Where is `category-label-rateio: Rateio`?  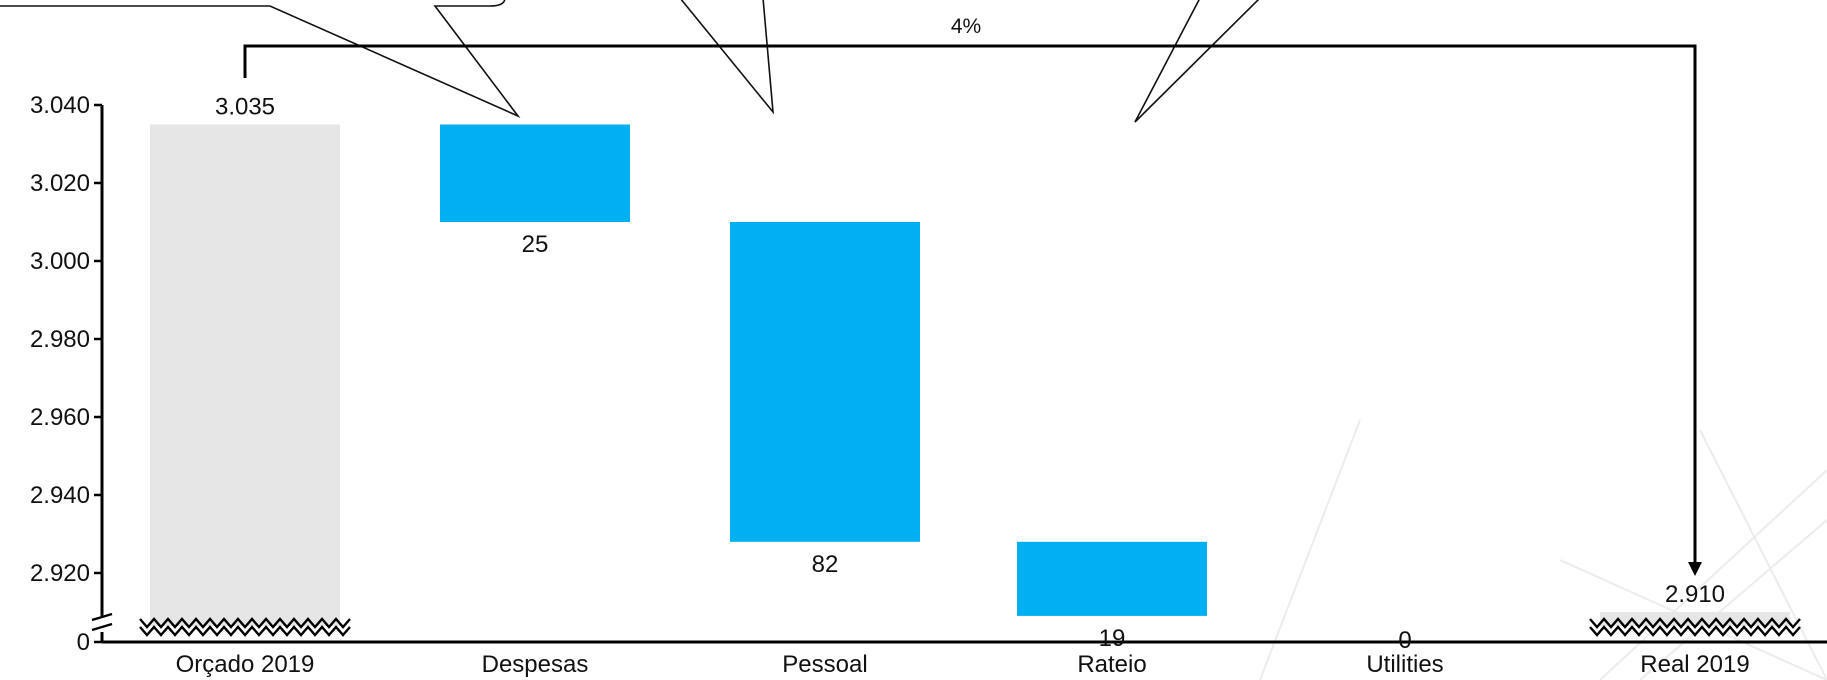 category-label-rateio: Rateio is located at coordinates (1111, 664).